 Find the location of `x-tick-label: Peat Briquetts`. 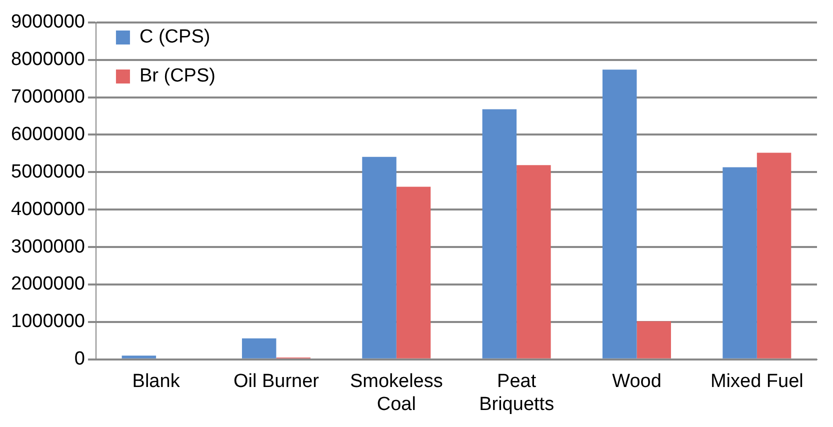

x-tick-label: Peat Briquetts is located at coordinates (516, 393).